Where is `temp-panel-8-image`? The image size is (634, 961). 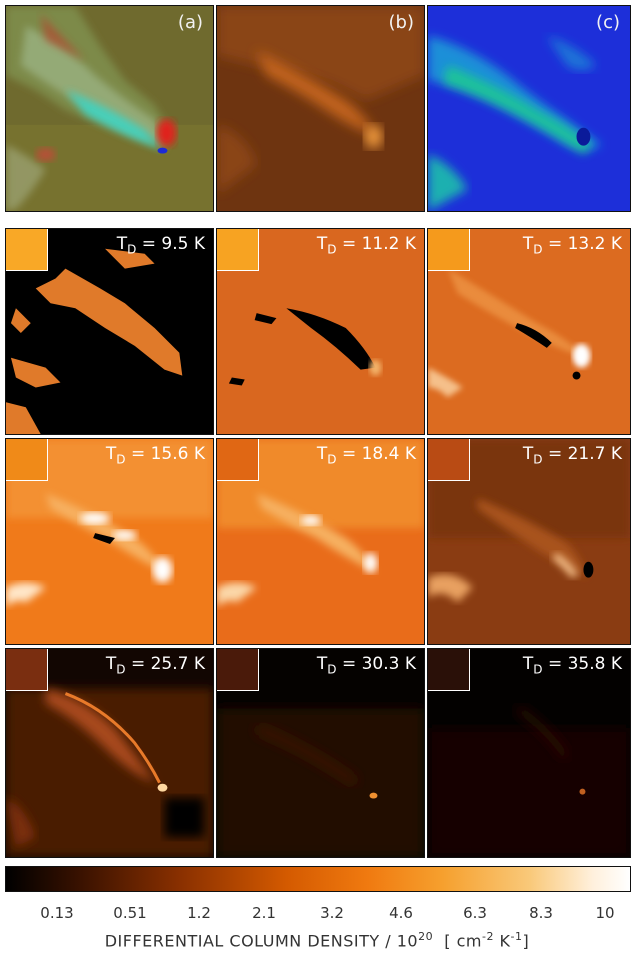 temp-panel-8-image is located at coordinates (320, 782).